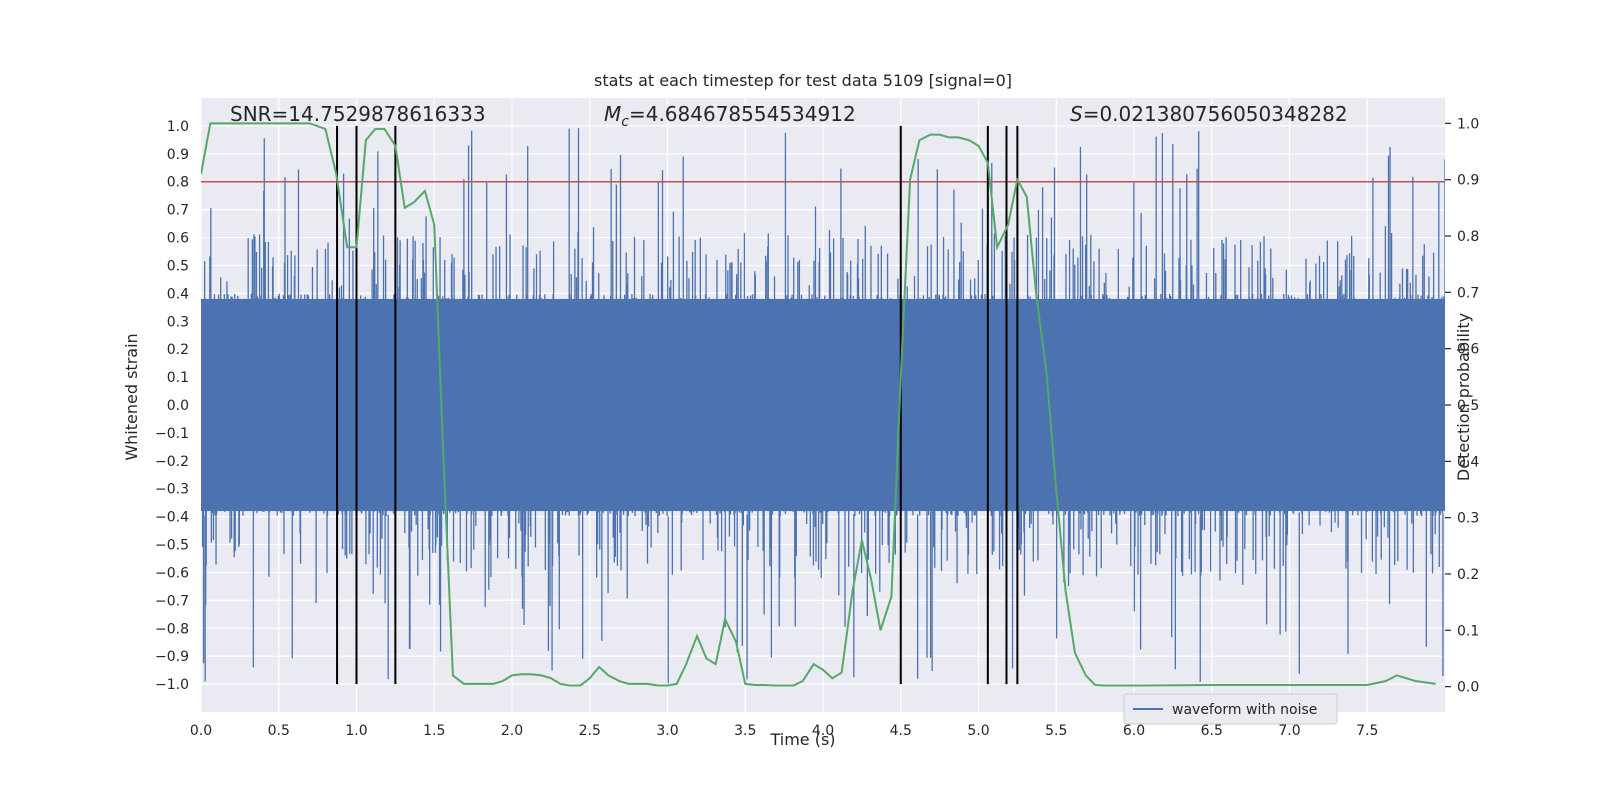  Describe the element at coordinates (279, 731) in the screenshot. I see `x-tick-label: 0.5` at that location.